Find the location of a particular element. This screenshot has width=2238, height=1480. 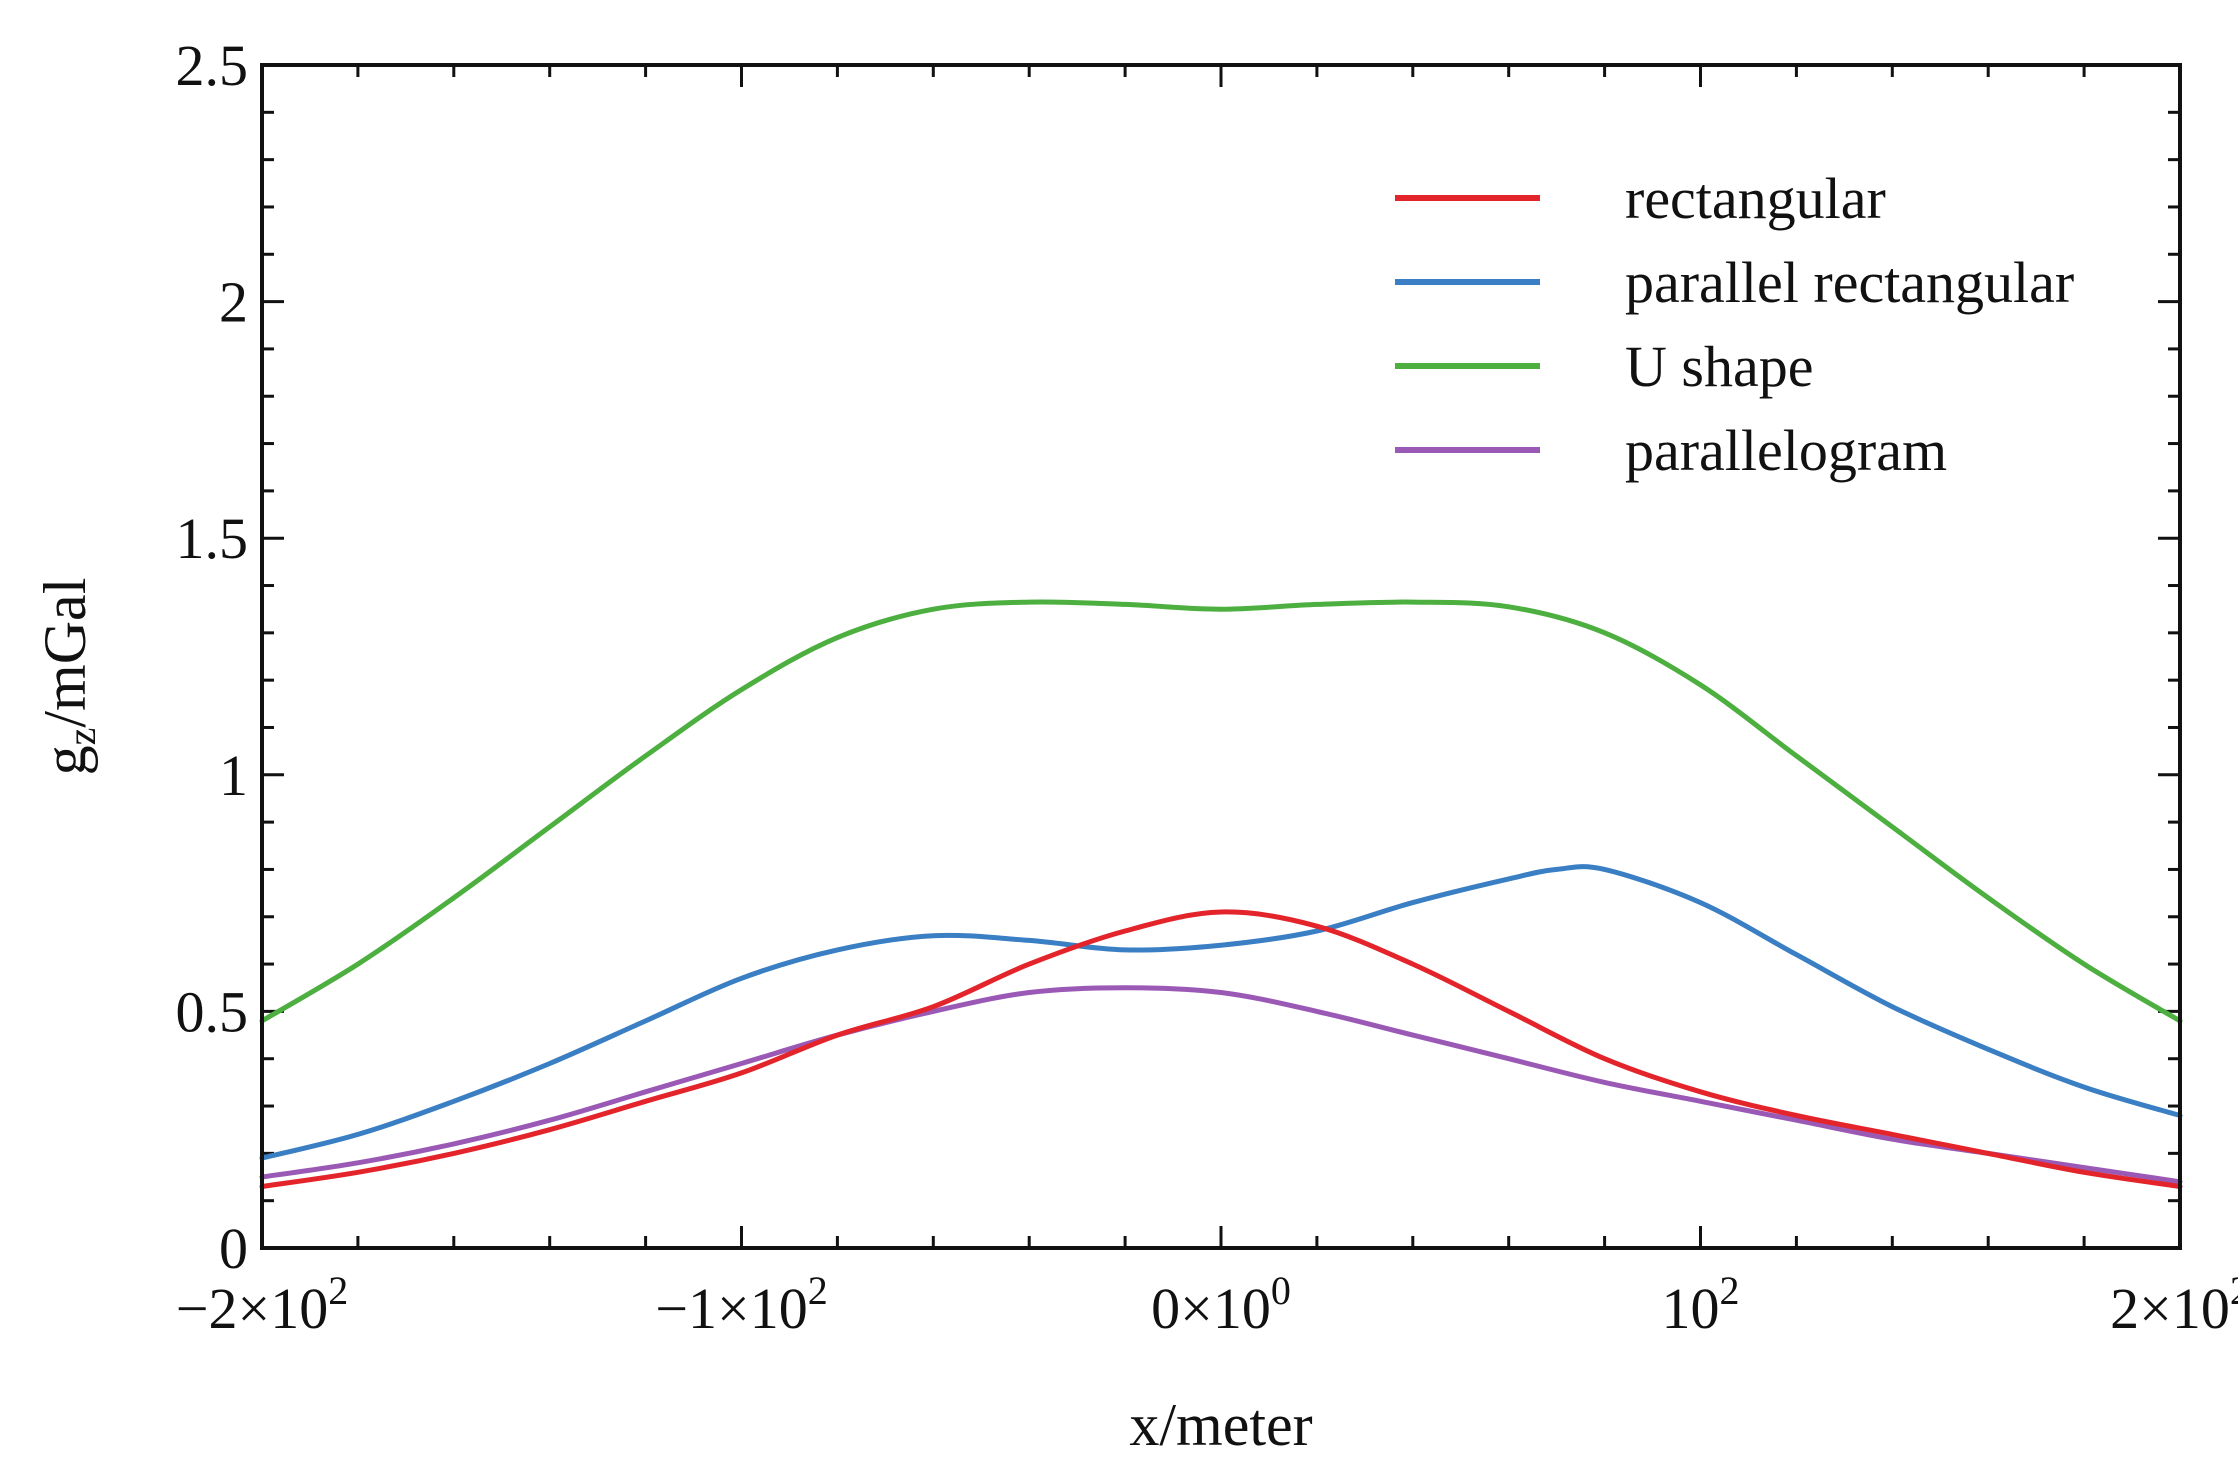

y-tick-label: 0.5 is located at coordinates (212, 1011).